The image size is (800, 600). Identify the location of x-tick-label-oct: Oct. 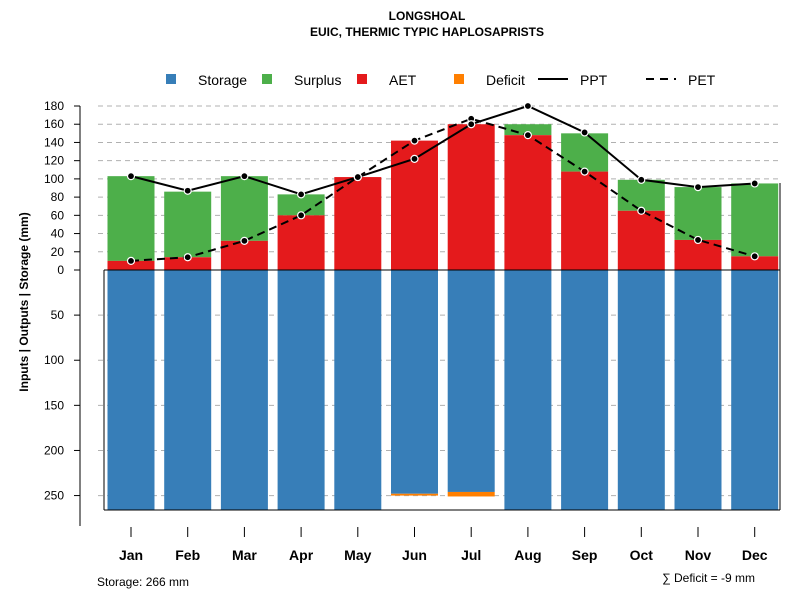
(642, 555).